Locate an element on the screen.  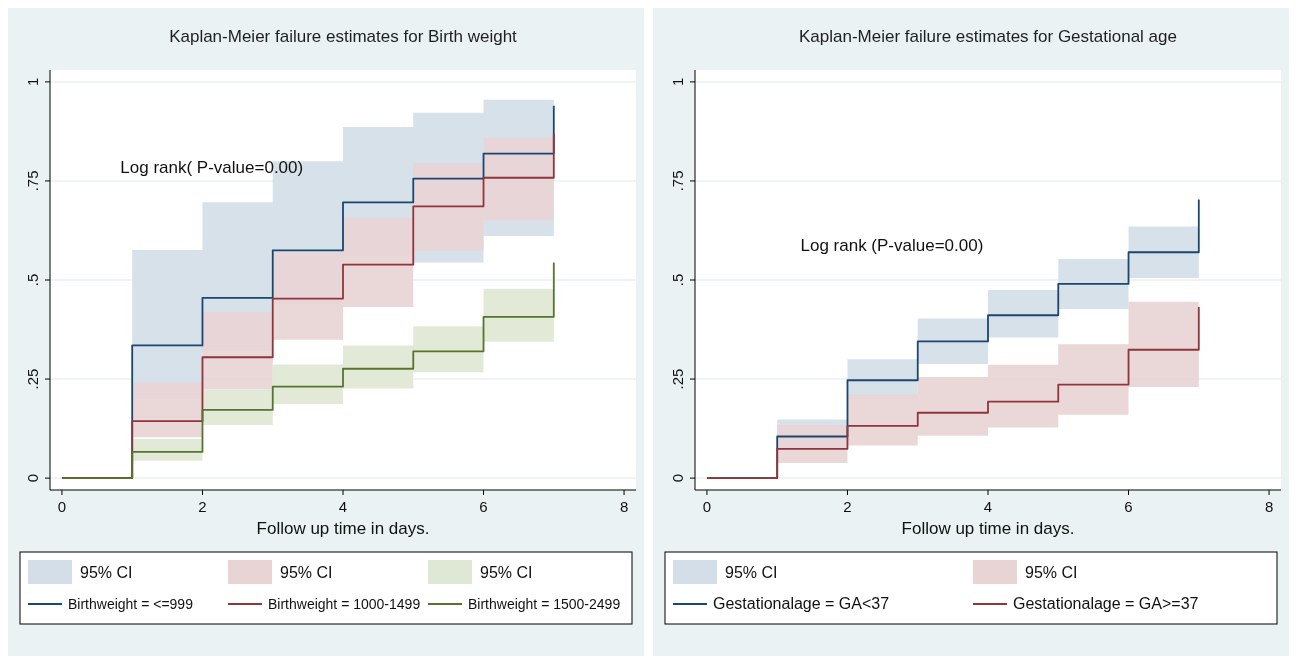
legend-label: Birthweight = 1000-1499 is located at coordinates (344, 604).